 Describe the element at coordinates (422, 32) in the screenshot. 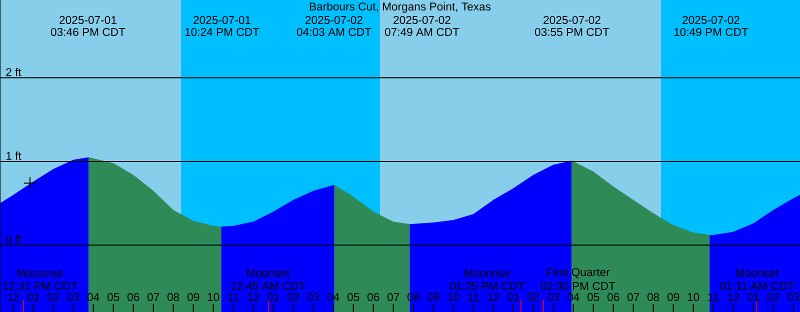

I see `annotation: 07:49 AM CDT` at that location.